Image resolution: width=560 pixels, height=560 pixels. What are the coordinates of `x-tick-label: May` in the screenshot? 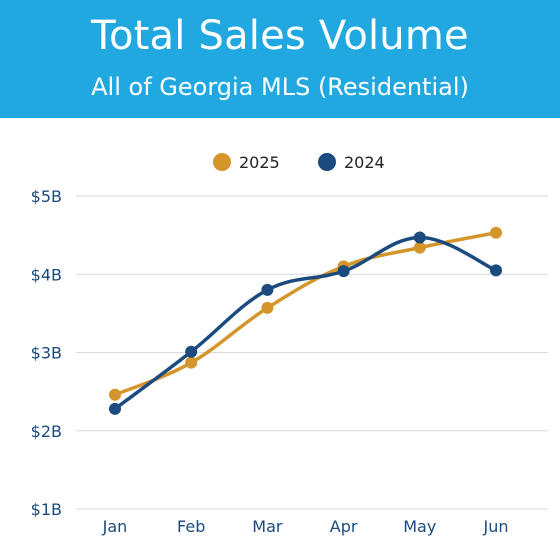 It's located at (419, 526).